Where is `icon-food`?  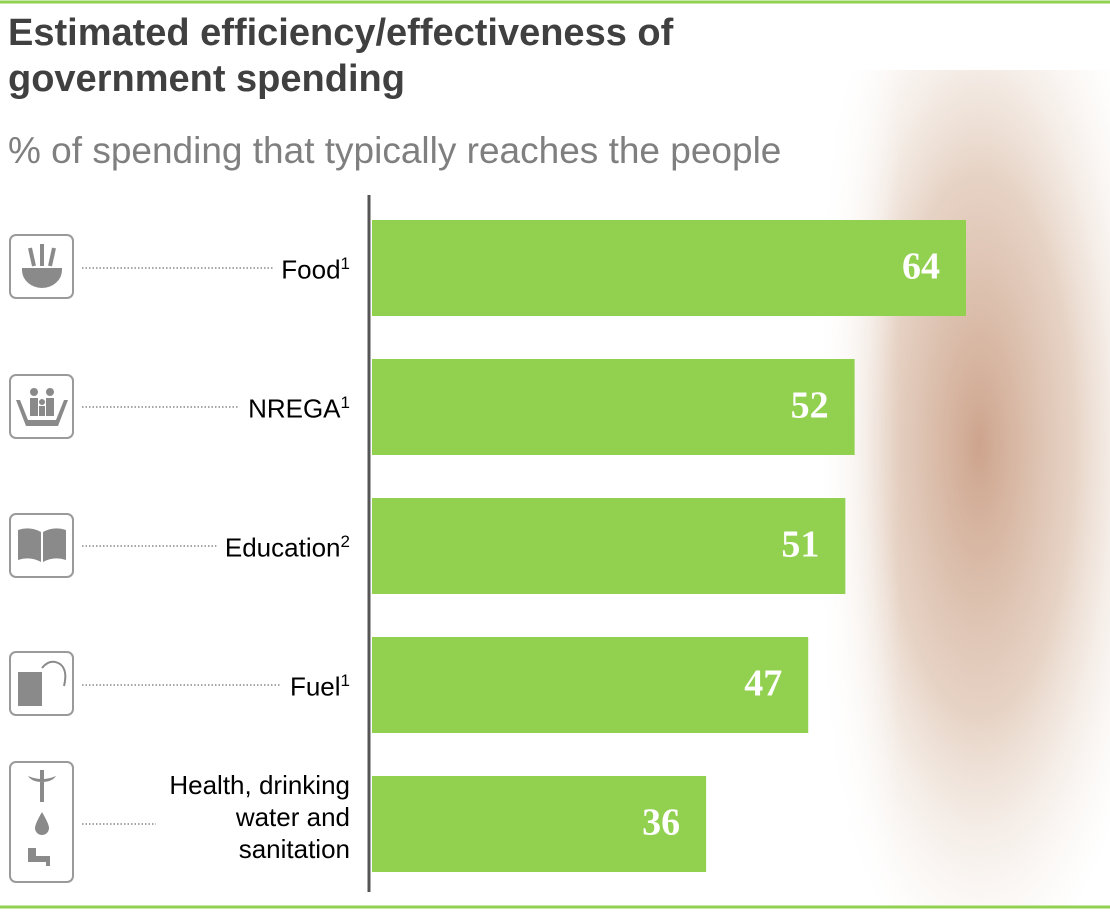
icon-food is located at coordinates (41, 266).